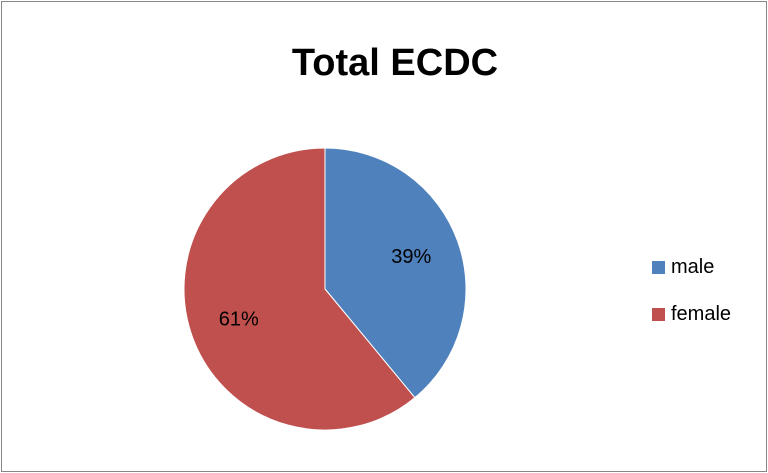  What do you see at coordinates (395, 273) in the screenshot?
I see `pie-slice-male` at bounding box center [395, 273].